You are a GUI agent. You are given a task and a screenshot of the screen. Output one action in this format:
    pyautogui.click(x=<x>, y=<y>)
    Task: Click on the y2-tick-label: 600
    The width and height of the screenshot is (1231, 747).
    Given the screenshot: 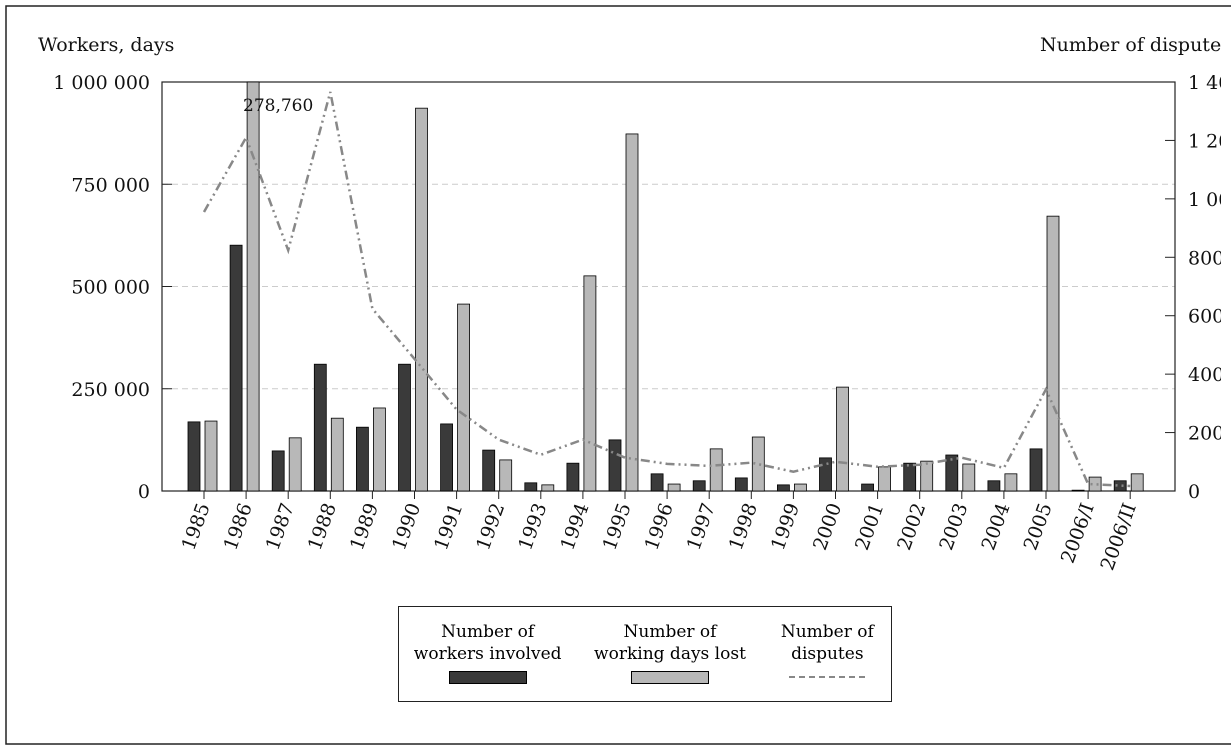 What is the action you would take?
    pyautogui.click(x=1206, y=317)
    